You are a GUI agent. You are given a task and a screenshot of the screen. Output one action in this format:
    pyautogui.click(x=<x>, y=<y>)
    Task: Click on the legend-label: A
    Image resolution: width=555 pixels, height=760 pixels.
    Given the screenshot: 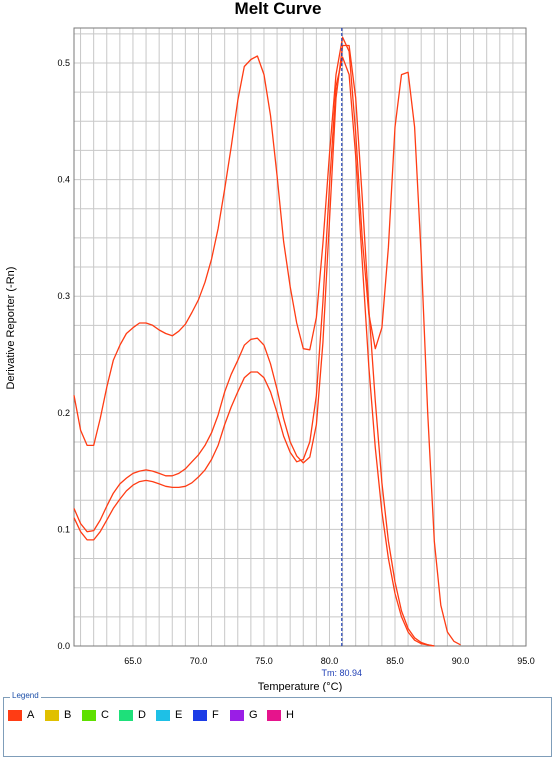 What is the action you would take?
    pyautogui.click(x=31, y=715)
    